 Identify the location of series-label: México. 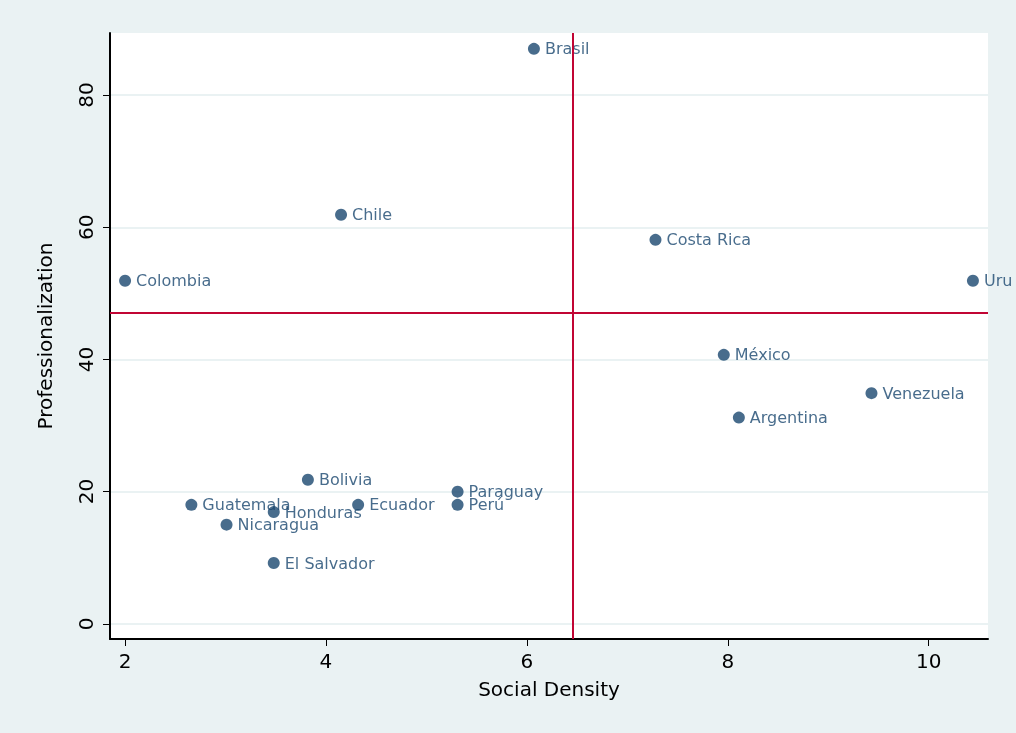
(762, 355).